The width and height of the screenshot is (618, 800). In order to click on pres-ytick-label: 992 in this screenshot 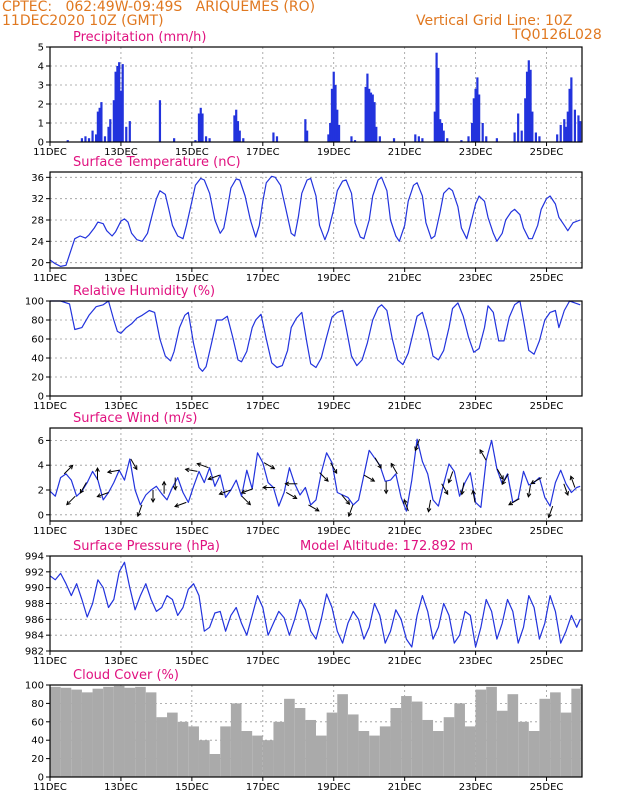, I will do `click(34, 572)`.